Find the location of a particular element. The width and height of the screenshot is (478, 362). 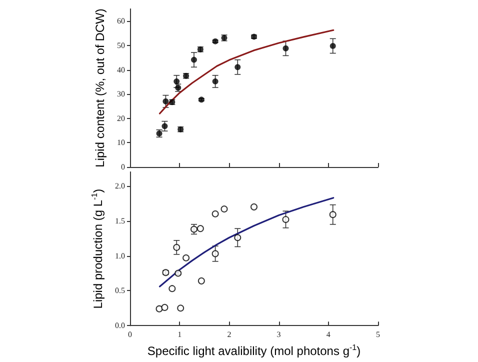

y-tick-label: 10 is located at coordinates (121, 143).